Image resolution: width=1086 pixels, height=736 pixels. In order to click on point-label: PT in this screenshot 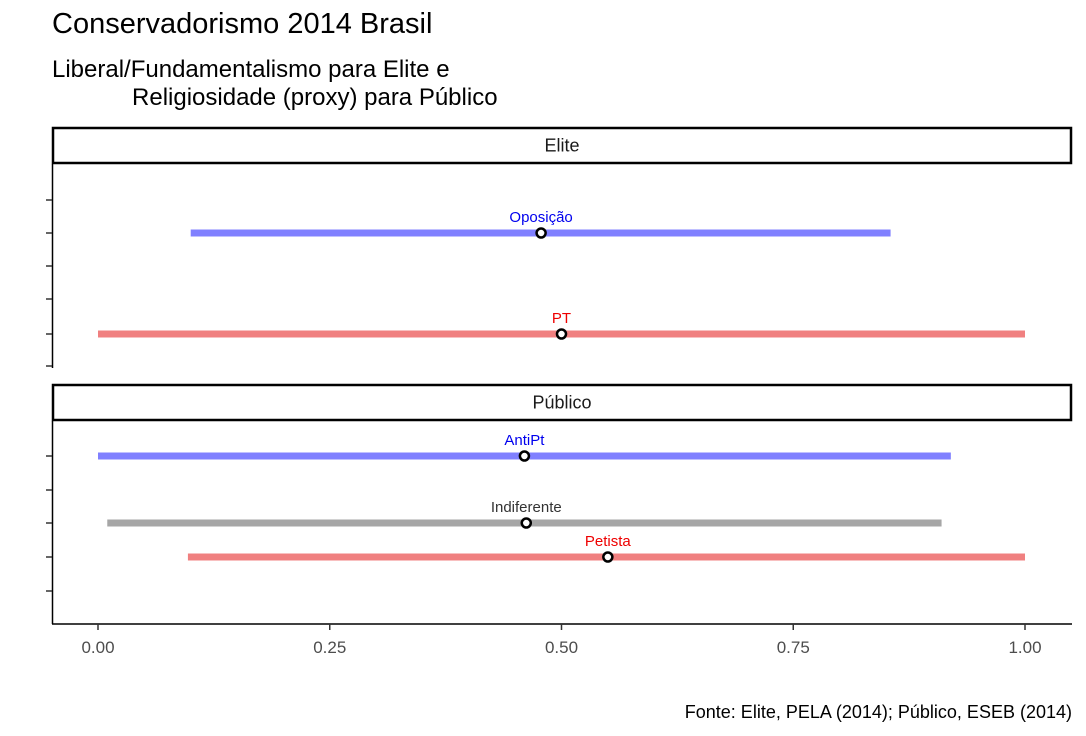, I will do `click(561, 318)`.